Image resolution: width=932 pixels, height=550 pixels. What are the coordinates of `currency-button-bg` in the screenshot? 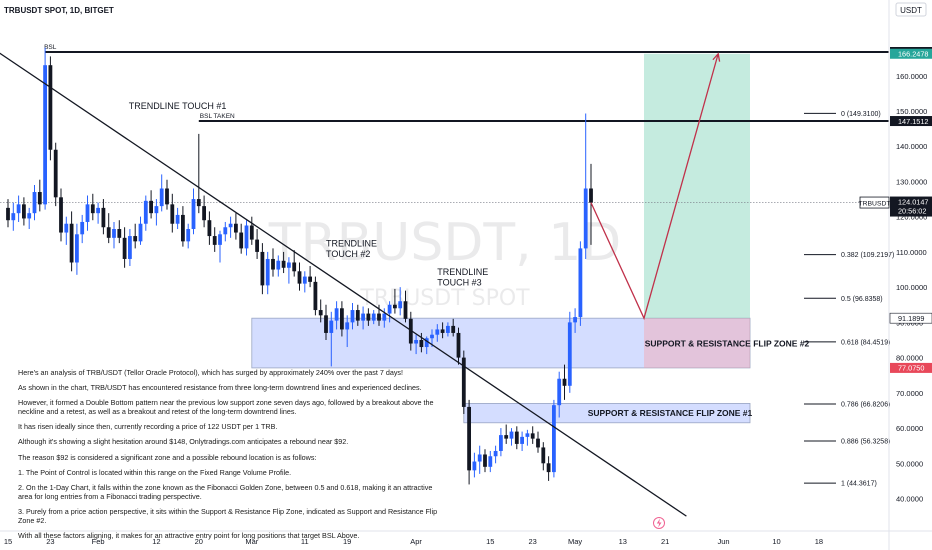 It's located at (911, 9).